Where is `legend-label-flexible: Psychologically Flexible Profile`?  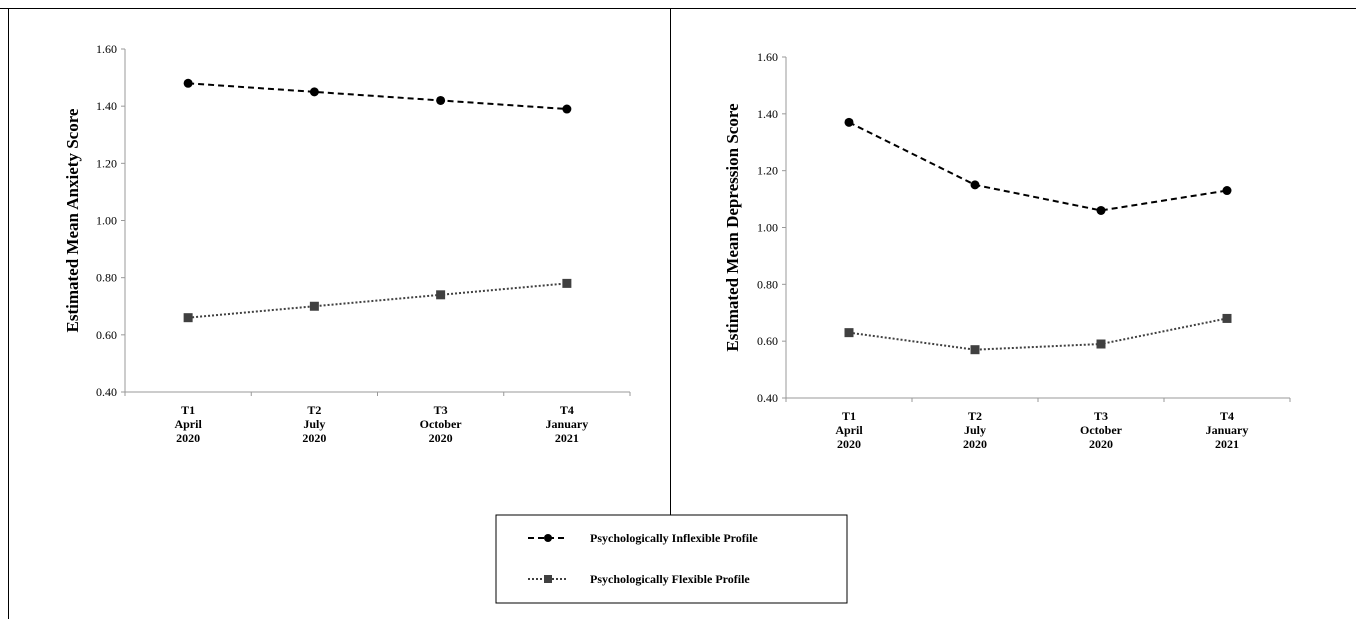 legend-label-flexible: Psychologically Flexible Profile is located at coordinates (670, 579).